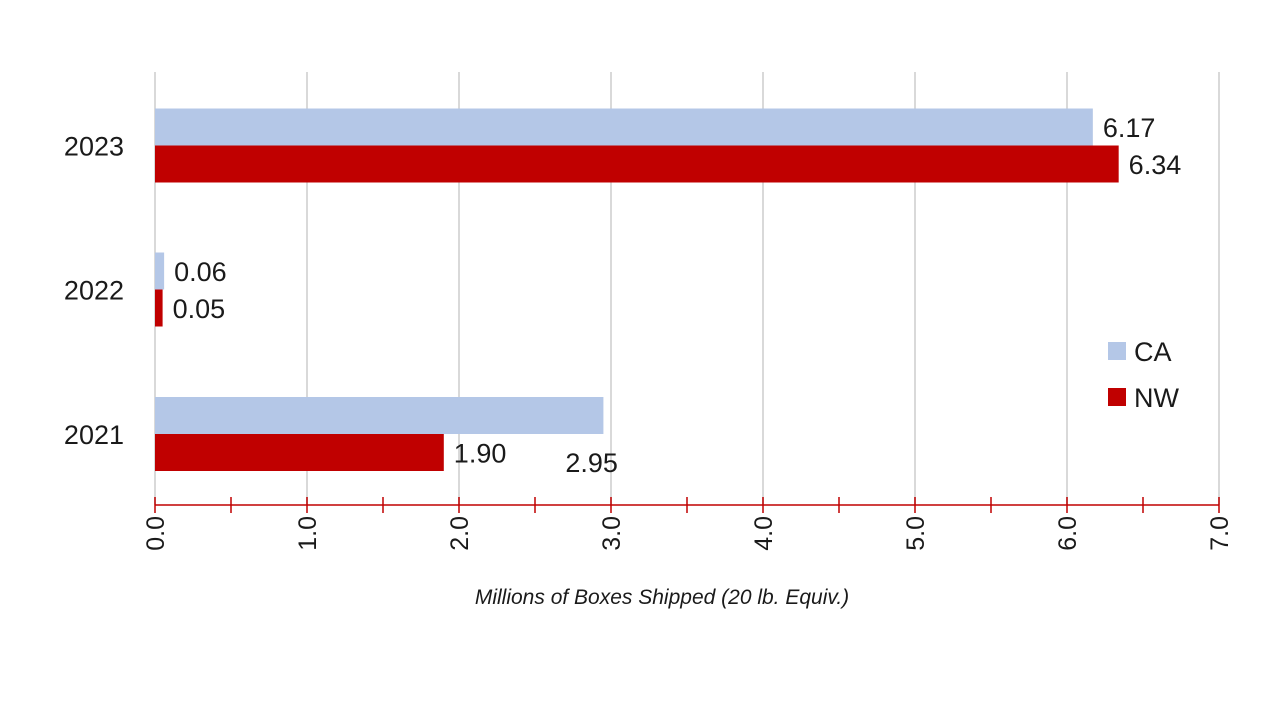 The height and width of the screenshot is (725, 1280). Describe the element at coordinates (94, 291) in the screenshot. I see `category-label-2022: 2022` at that location.